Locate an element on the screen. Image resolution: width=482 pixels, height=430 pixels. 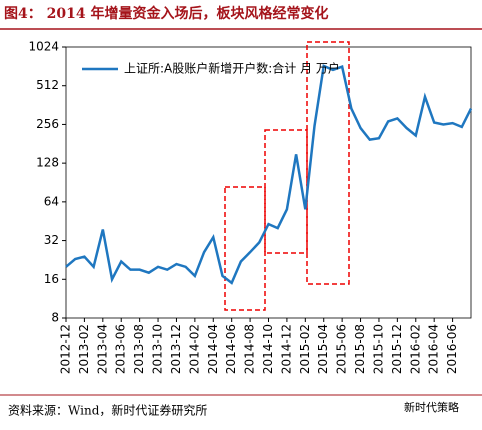
y-tick-label: 512 is located at coordinates (47, 85).